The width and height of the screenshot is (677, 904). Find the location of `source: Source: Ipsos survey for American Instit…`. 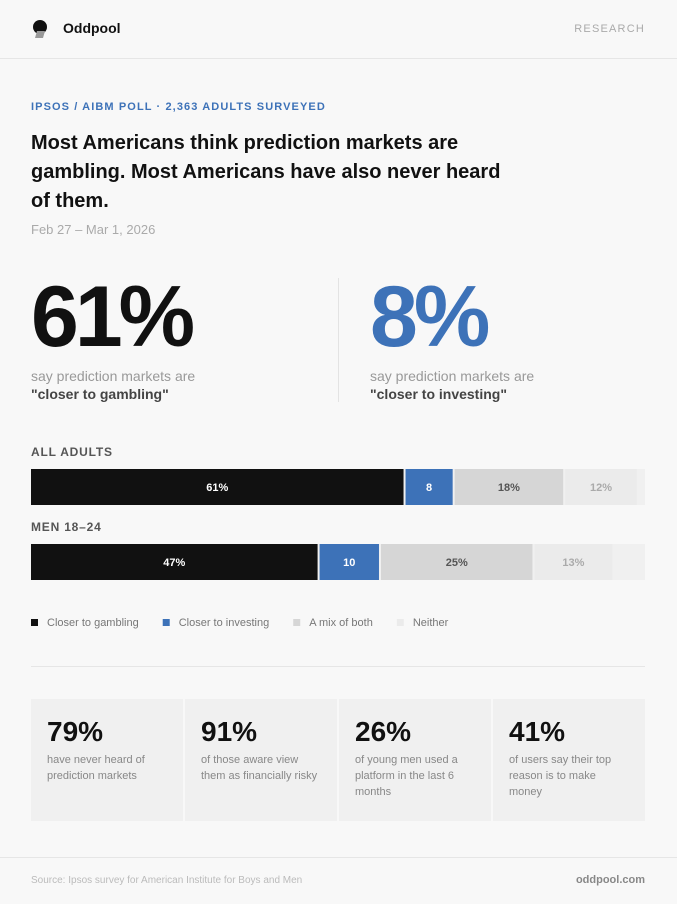

source: Source: Ipsos survey for American Instit… is located at coordinates (167, 880).